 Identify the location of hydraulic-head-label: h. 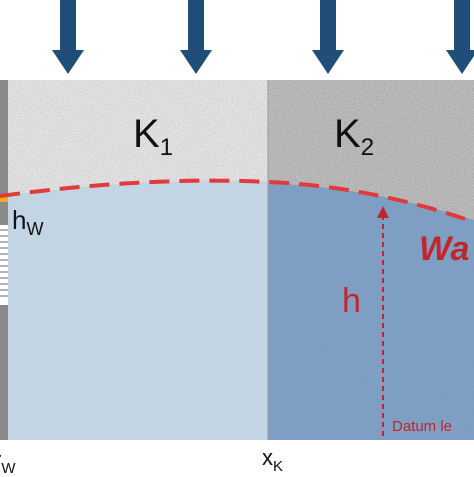
(351, 301).